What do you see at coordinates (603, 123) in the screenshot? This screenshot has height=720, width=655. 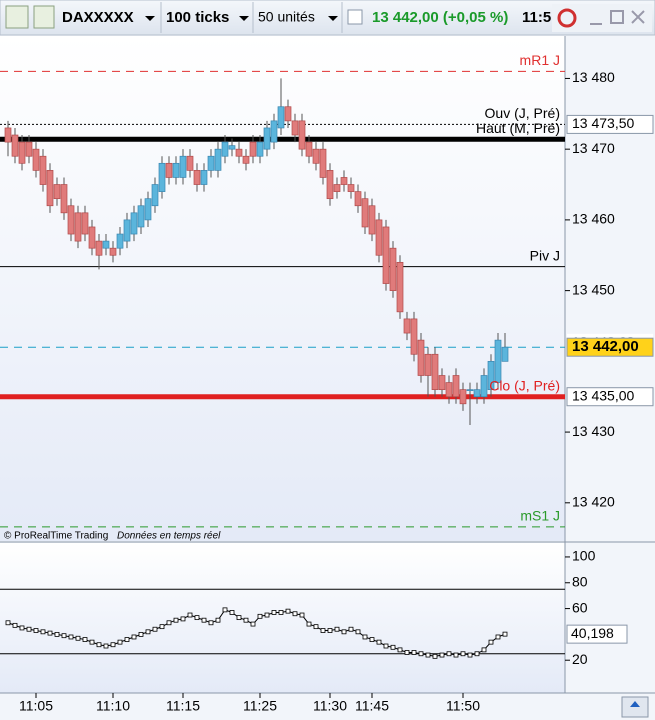 I see `price-box-label: 13 473,50` at bounding box center [603, 123].